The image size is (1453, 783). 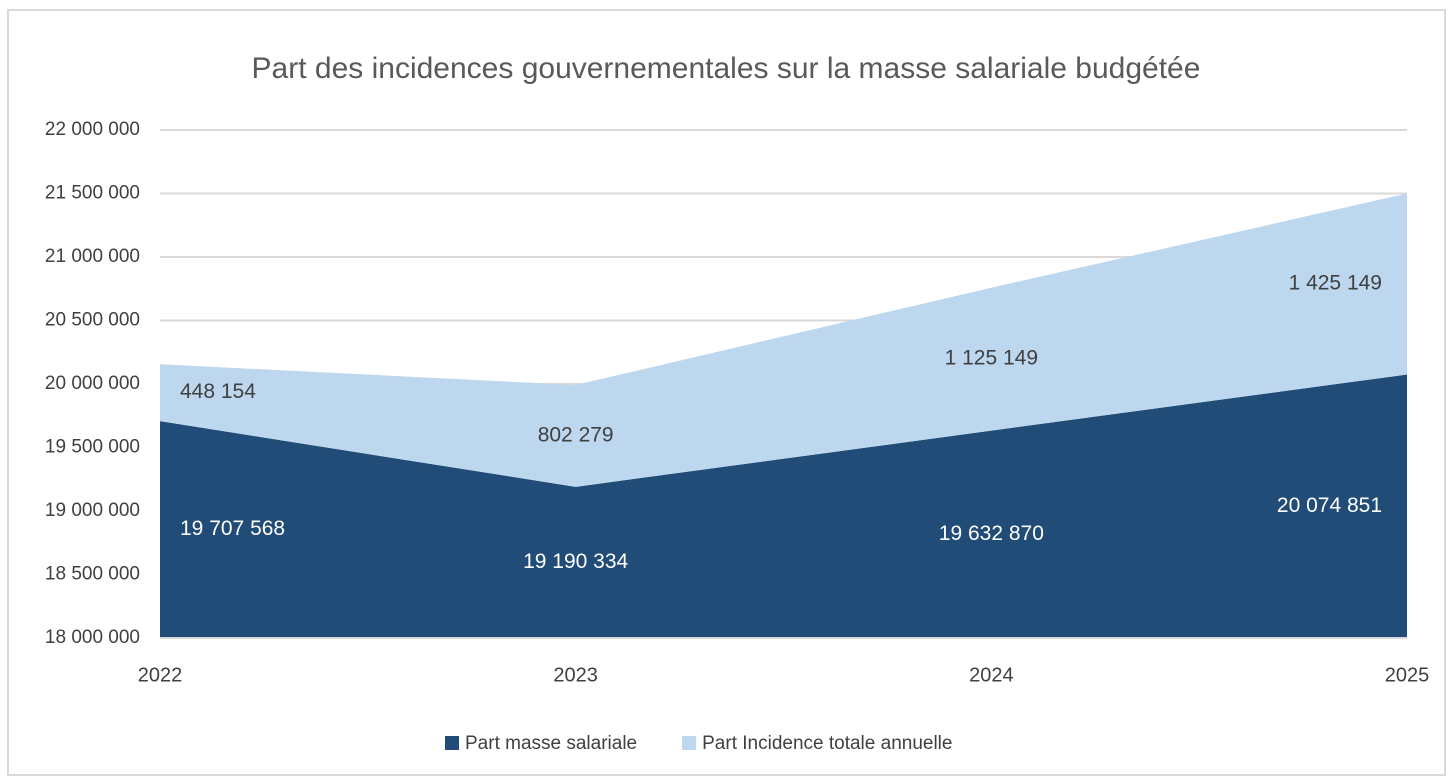 What do you see at coordinates (991, 675) in the screenshot?
I see `x-tick-label: 2024` at bounding box center [991, 675].